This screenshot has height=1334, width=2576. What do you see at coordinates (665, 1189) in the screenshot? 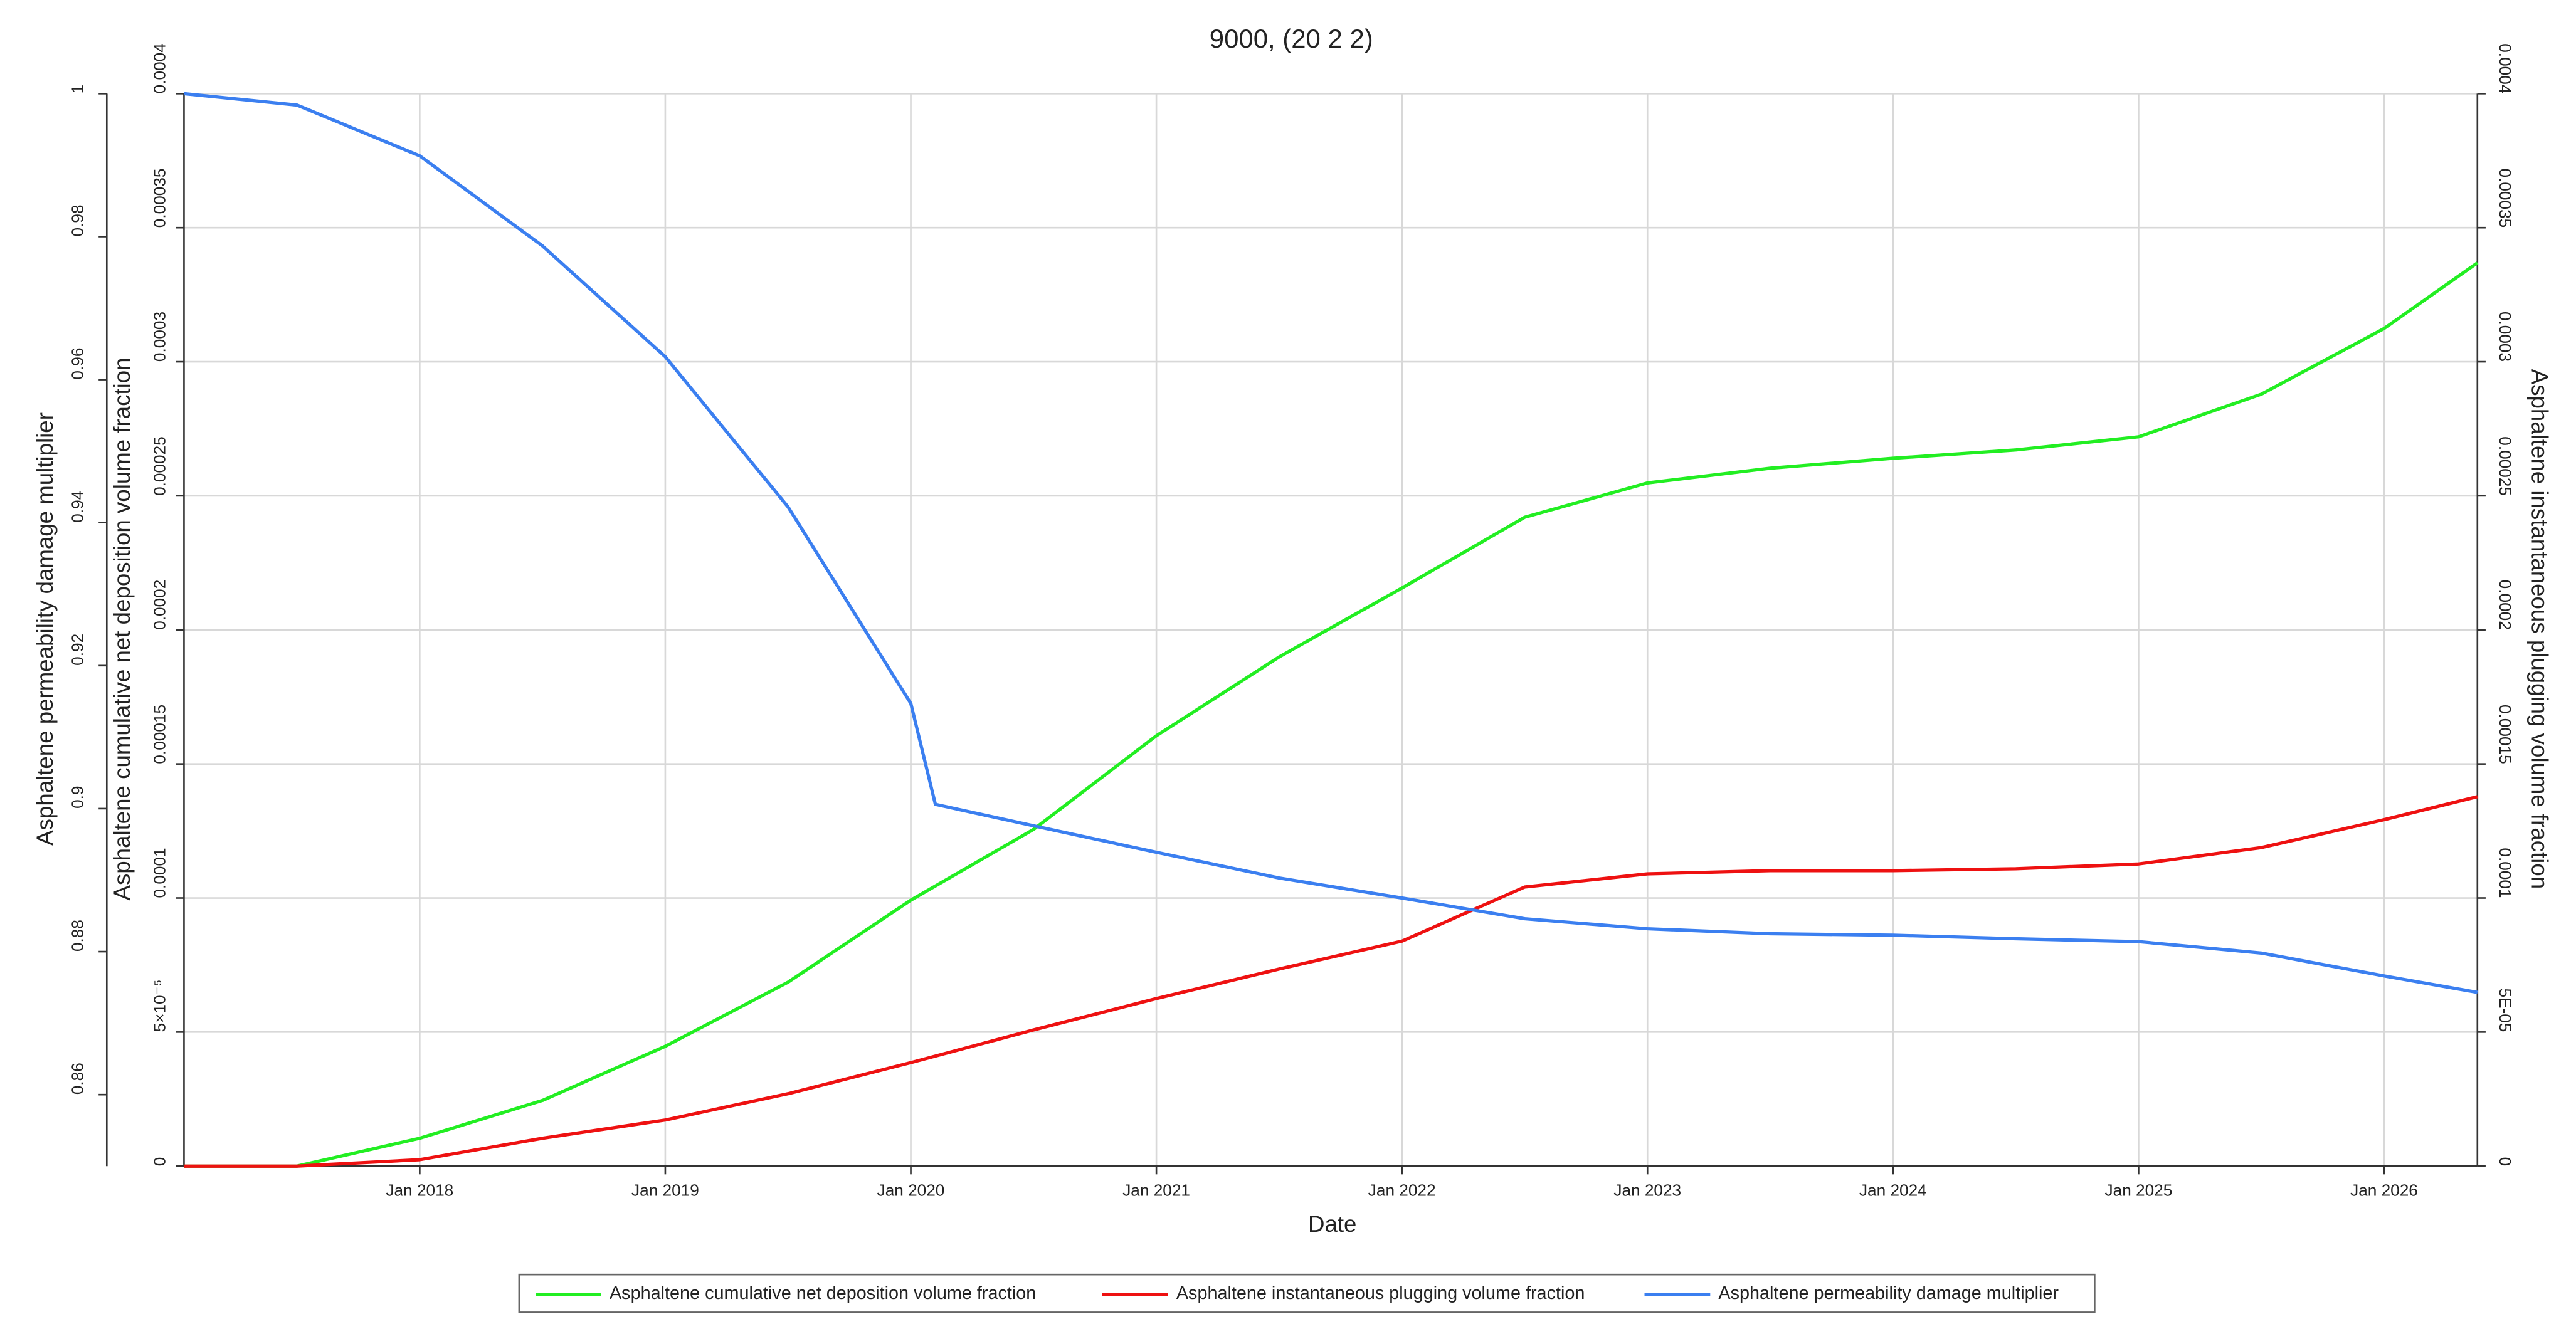
I see `x-tick-label: Jan 2019` at bounding box center [665, 1189].